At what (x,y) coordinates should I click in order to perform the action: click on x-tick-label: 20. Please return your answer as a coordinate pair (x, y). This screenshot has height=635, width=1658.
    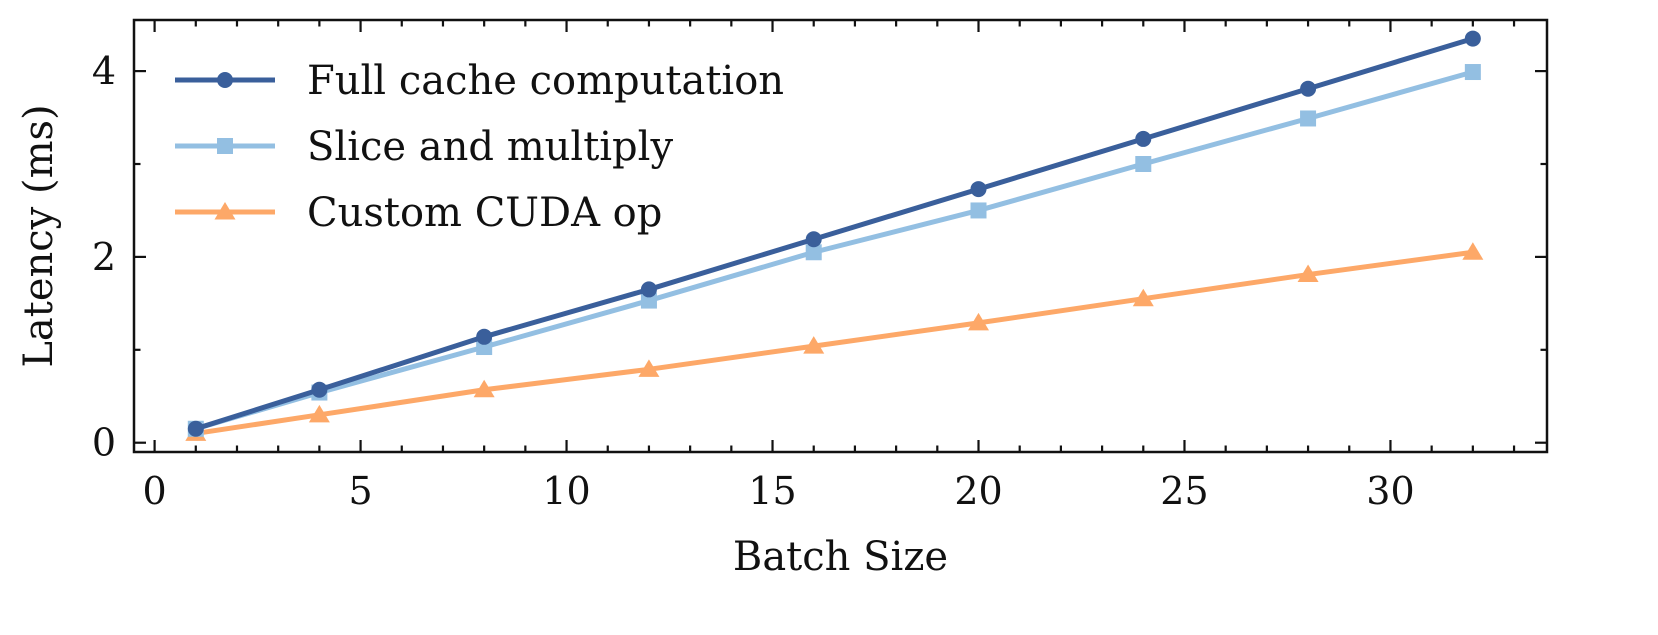
    Looking at the image, I should click on (978, 491).